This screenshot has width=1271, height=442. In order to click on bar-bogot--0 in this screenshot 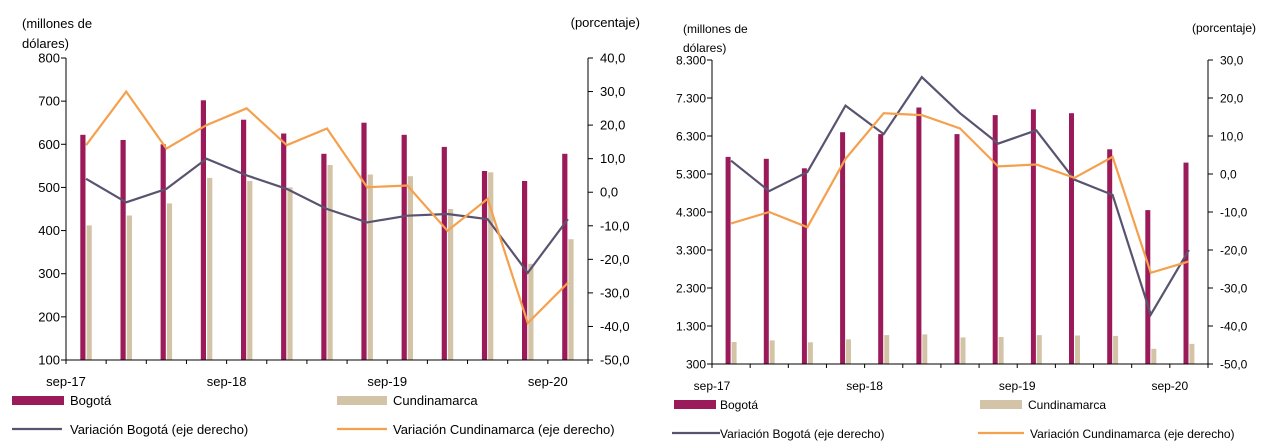, I will do `click(83, 247)`.